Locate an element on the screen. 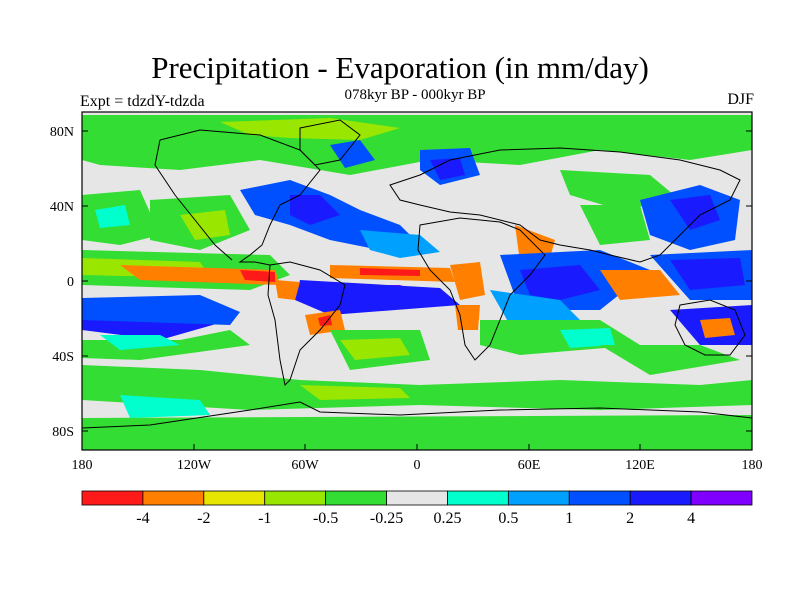 Image resolution: width=800 pixels, height=600 pixels. field-wpac-darkblue is located at coordinates (695, 212).